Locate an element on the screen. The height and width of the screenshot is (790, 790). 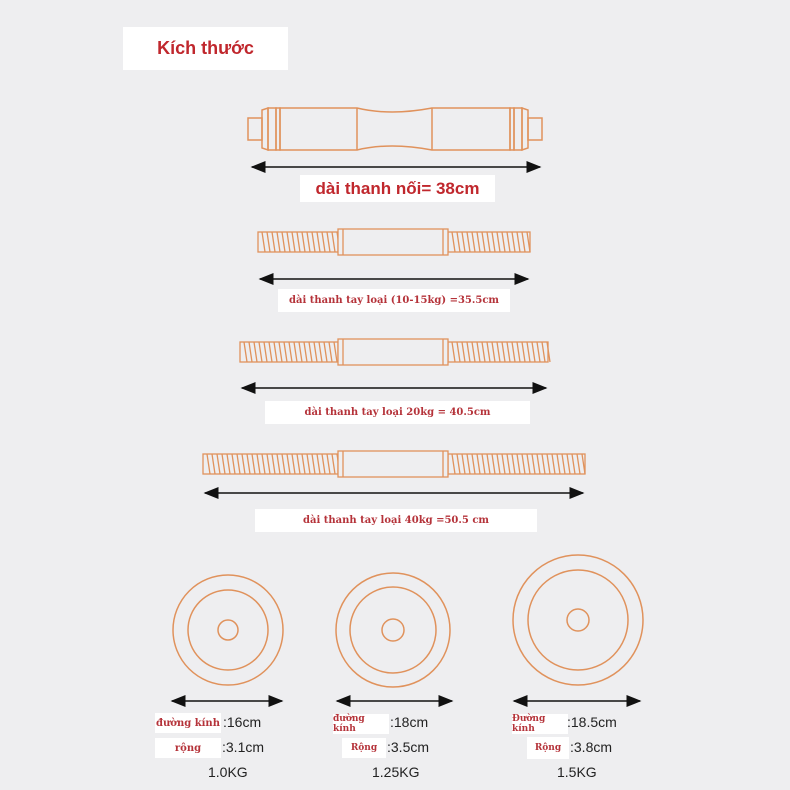
weight-plate is located at coordinates (228, 630).